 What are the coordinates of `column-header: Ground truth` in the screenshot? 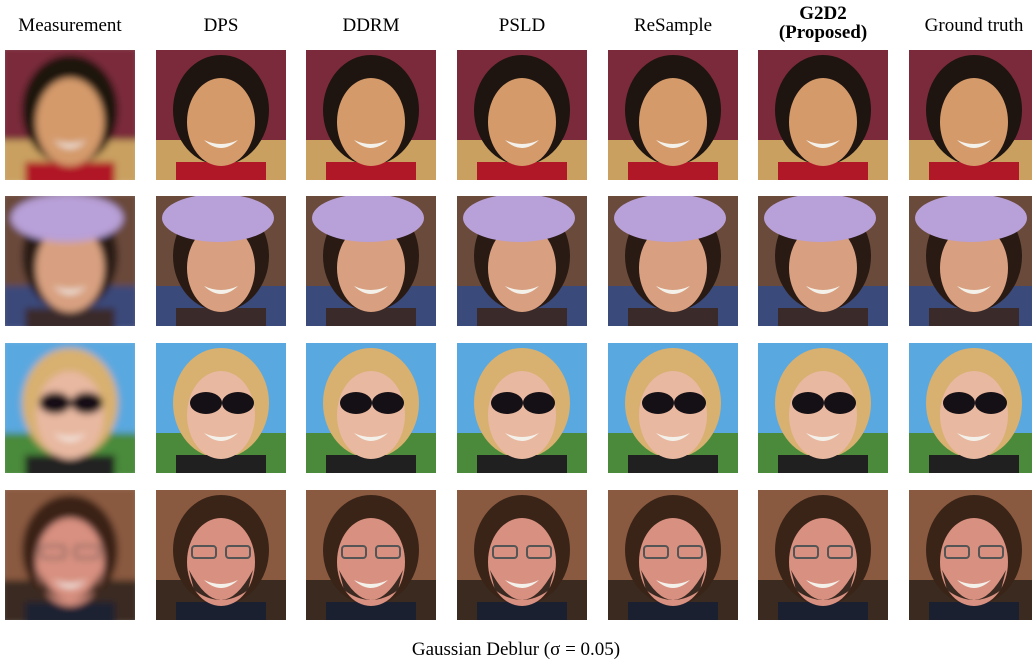 It's located at (974, 25).